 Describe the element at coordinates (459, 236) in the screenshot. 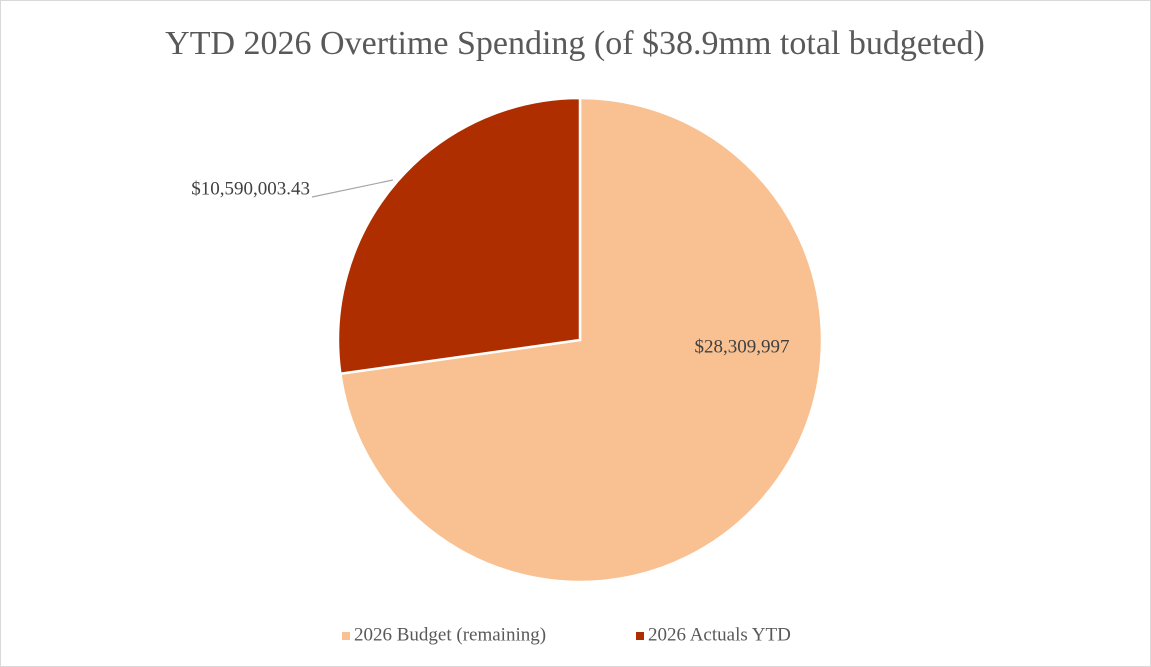

I see `pie-slice` at that location.